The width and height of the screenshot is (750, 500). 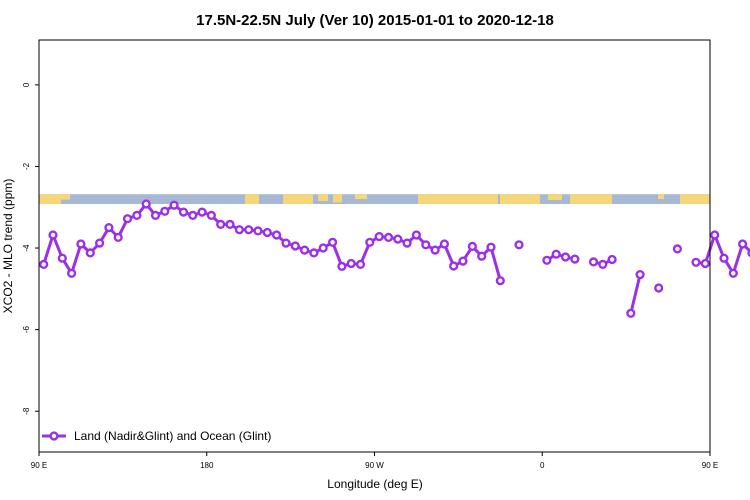 I want to click on x-axis: 90 E 180 90 W 0 90 E, so click(x=374, y=461).